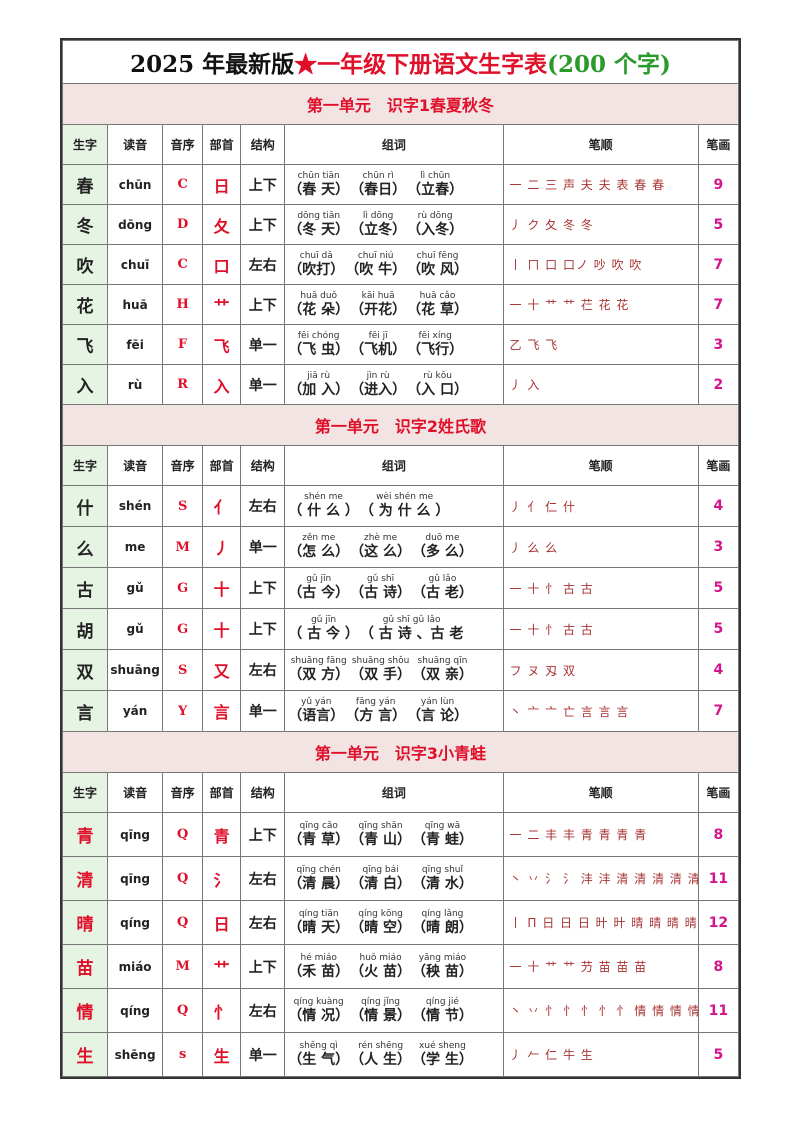  What do you see at coordinates (316, 255) in the screenshot?
I see `word-pinyin: chuī dǎ` at bounding box center [316, 255].